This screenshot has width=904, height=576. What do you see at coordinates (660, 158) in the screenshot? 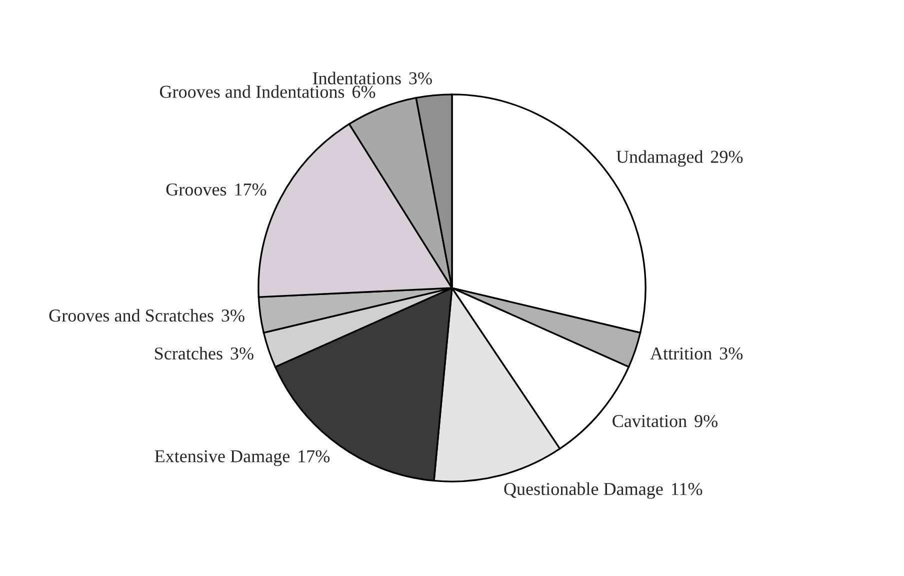
I see `slice-label: Undamaged` at bounding box center [660, 158].